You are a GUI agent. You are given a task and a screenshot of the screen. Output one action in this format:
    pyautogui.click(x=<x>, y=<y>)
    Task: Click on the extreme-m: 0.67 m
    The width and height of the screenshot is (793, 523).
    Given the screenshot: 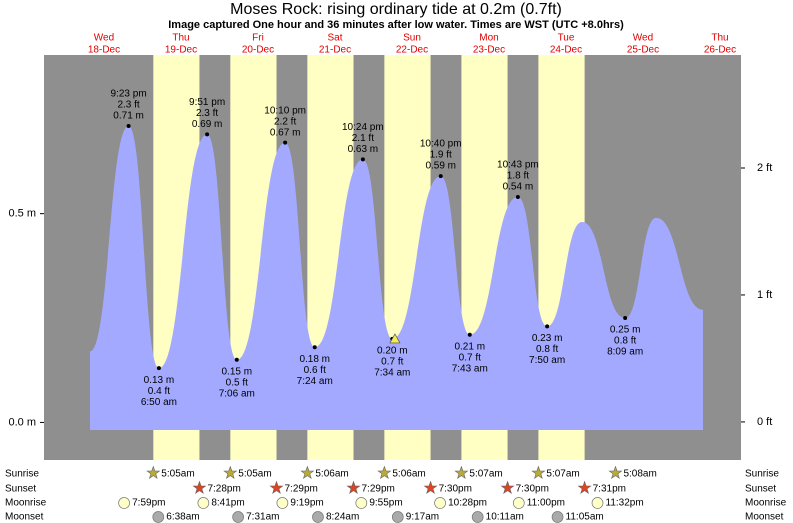 What is the action you would take?
    pyautogui.click(x=285, y=132)
    